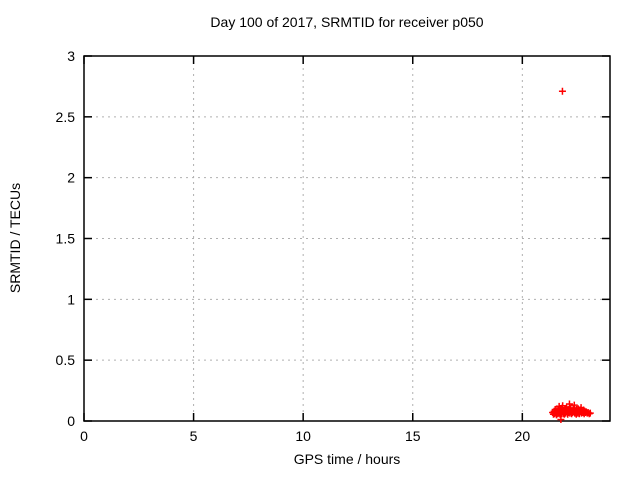  I want to click on y-axis-label: SRMTID / TECUs, so click(15, 238).